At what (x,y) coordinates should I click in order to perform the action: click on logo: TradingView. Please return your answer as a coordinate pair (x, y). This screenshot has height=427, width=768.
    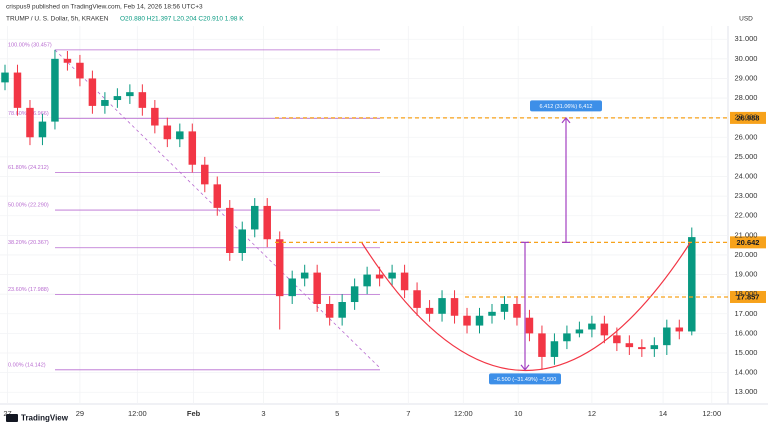
    Looking at the image, I should click on (37, 418).